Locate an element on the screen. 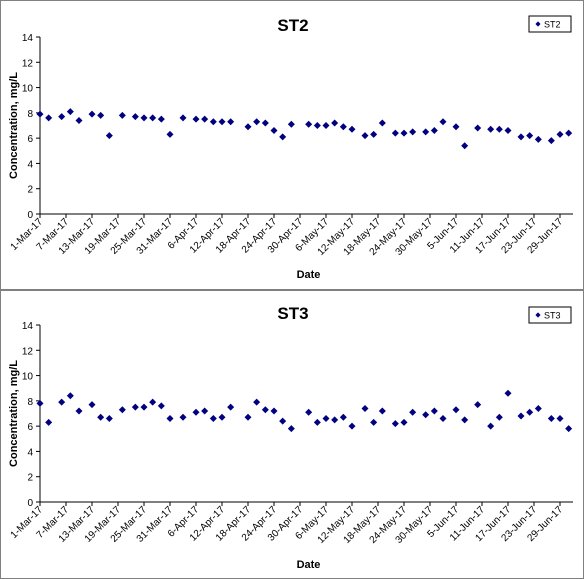 This screenshot has height=579, width=585. legend-box is located at coordinates (550, 24).